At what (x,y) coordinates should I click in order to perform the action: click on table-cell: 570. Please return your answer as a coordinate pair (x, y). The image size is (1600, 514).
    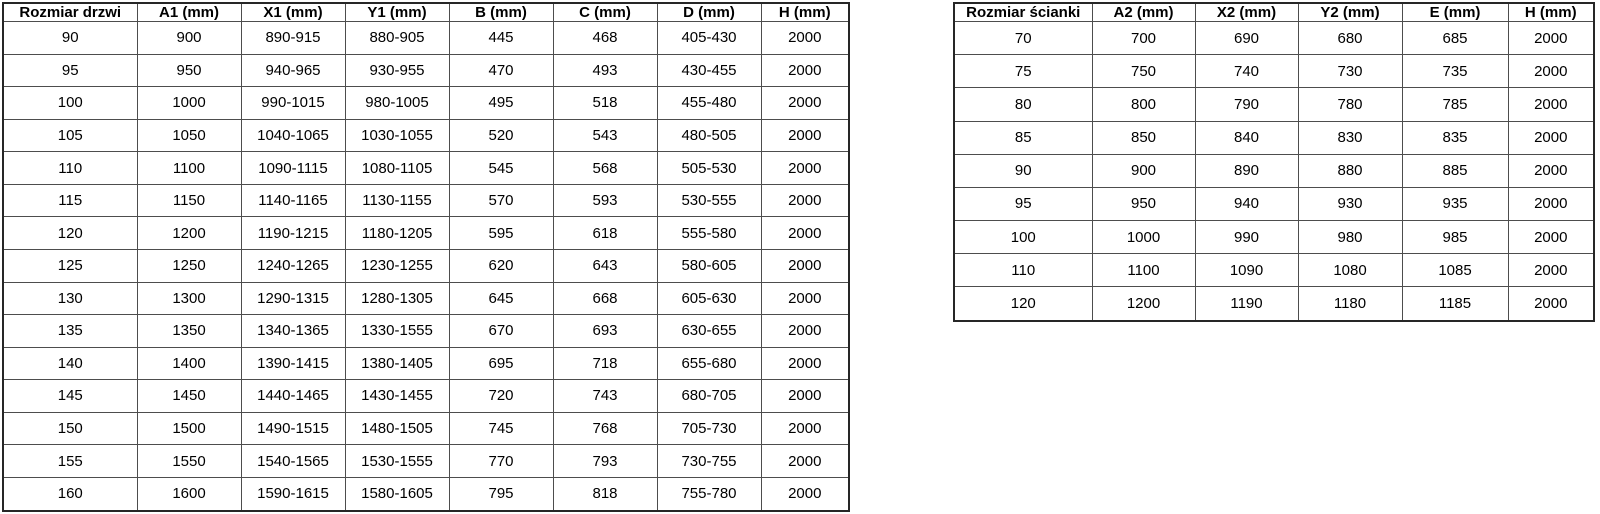
    Looking at the image, I should click on (501, 200).